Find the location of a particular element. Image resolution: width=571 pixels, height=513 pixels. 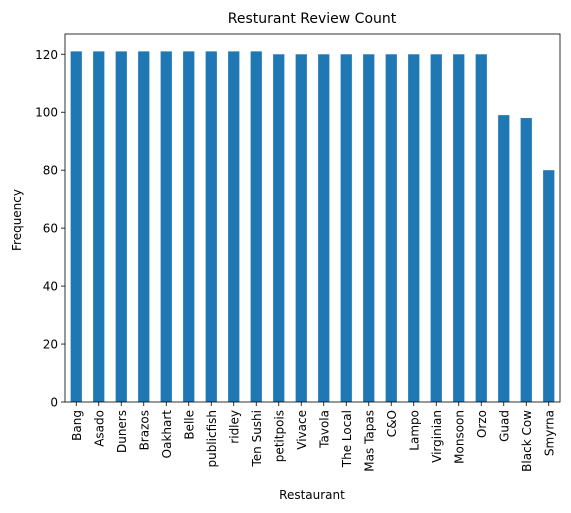

chart-title: Resturant Review Count is located at coordinates (312, 19).